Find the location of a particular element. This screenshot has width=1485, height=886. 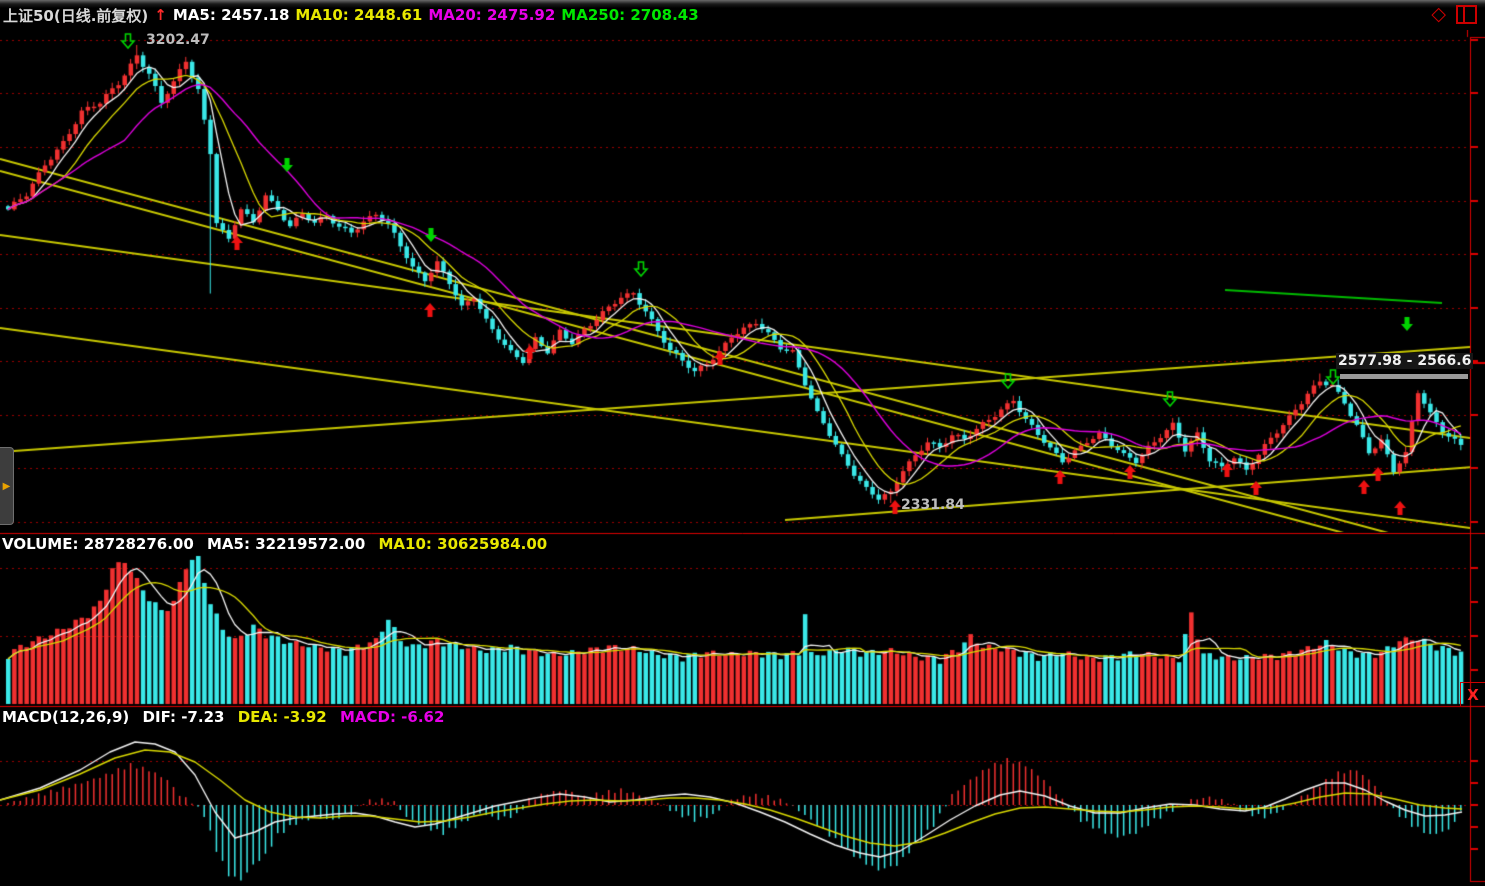

macd-formula: MACD(12,26,9) is located at coordinates (66, 717).